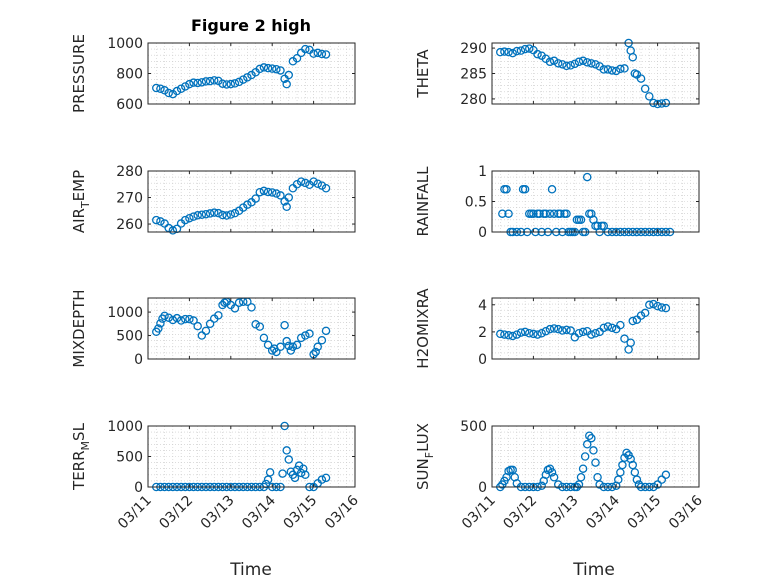 This screenshot has width=778, height=583. I want to click on series-theta, so click(583, 73).